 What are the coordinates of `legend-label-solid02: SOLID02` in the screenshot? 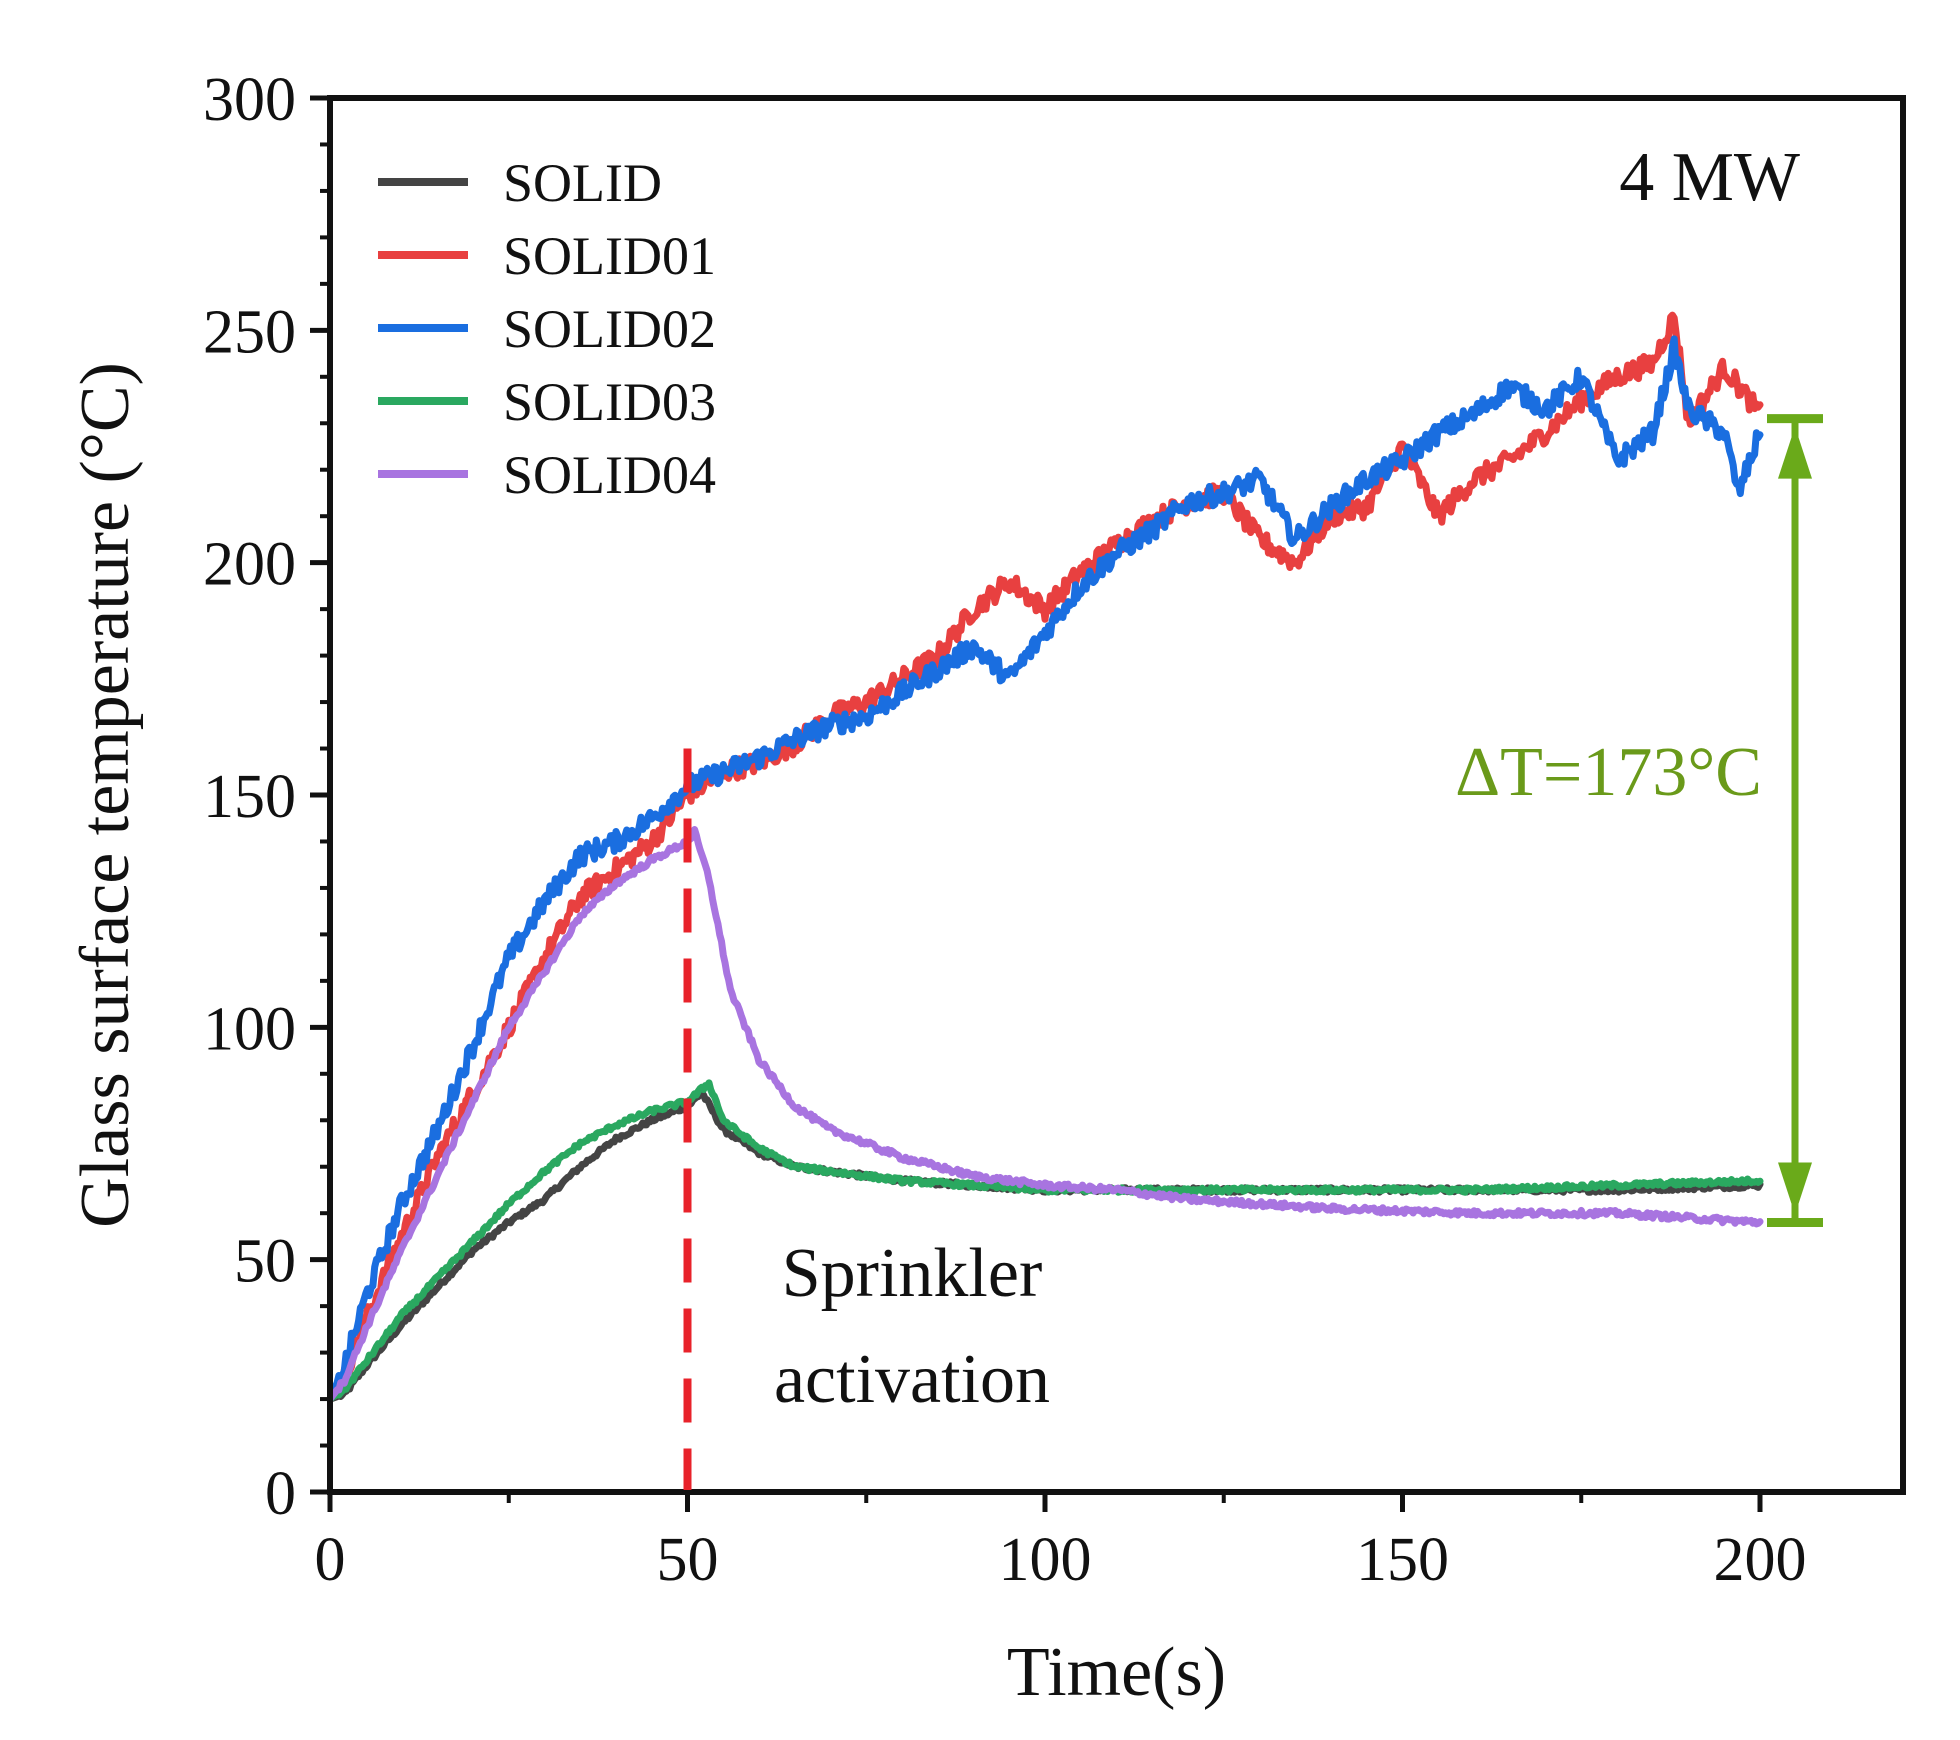 It's located at (609, 329).